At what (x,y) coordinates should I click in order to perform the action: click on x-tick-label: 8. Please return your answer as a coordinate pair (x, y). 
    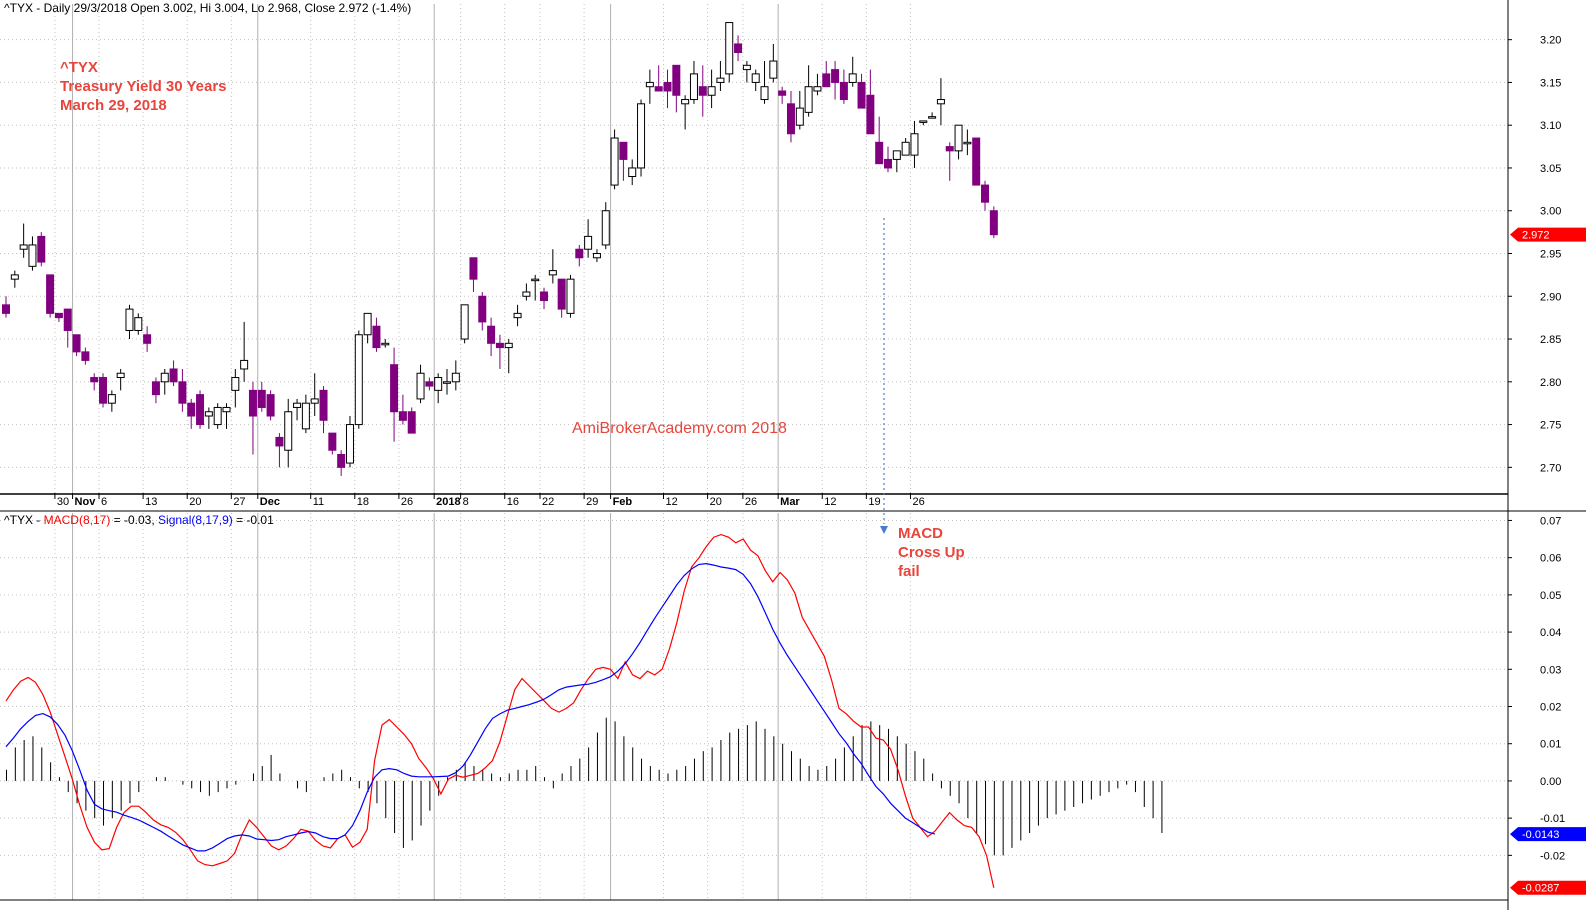
    Looking at the image, I should click on (466, 502).